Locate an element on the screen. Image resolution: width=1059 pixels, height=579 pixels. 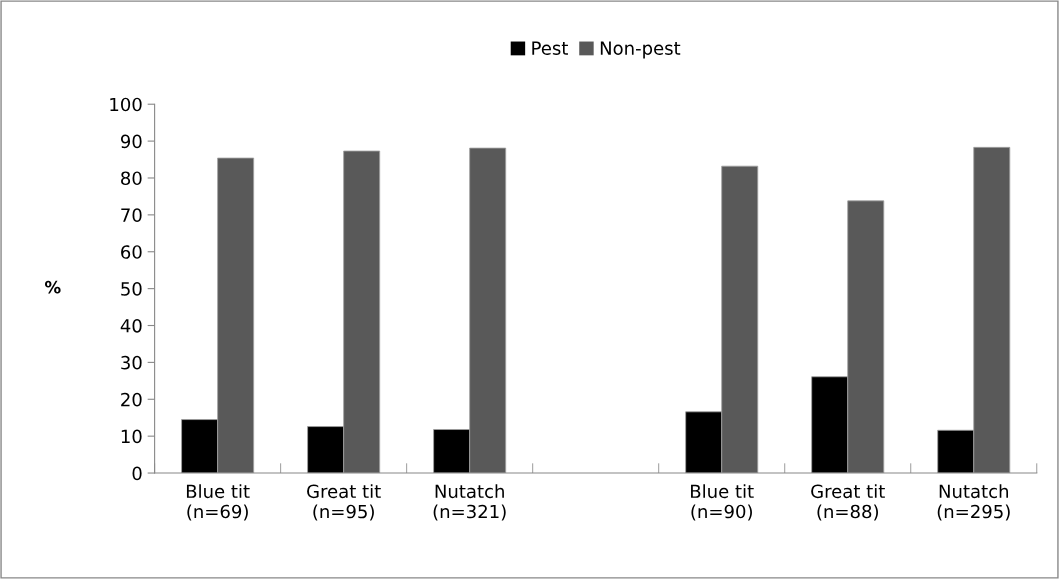
y-tick-label: 40 is located at coordinates (131, 325).